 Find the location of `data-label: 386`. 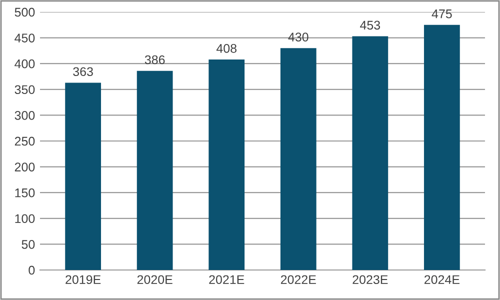

data-label: 386 is located at coordinates (154, 59).